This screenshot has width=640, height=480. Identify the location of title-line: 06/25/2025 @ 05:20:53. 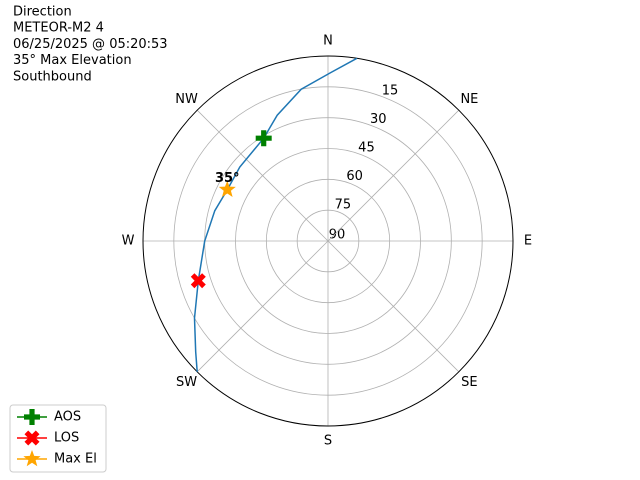
(90, 44).